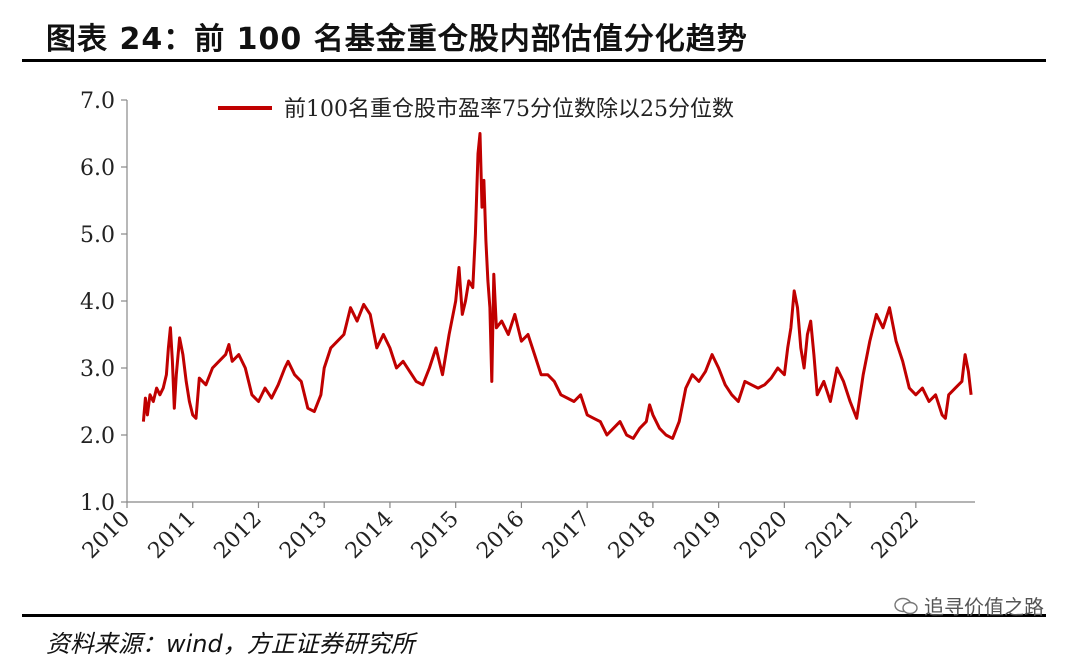  I want to click on y-tick-label: 1.0, so click(97, 503).